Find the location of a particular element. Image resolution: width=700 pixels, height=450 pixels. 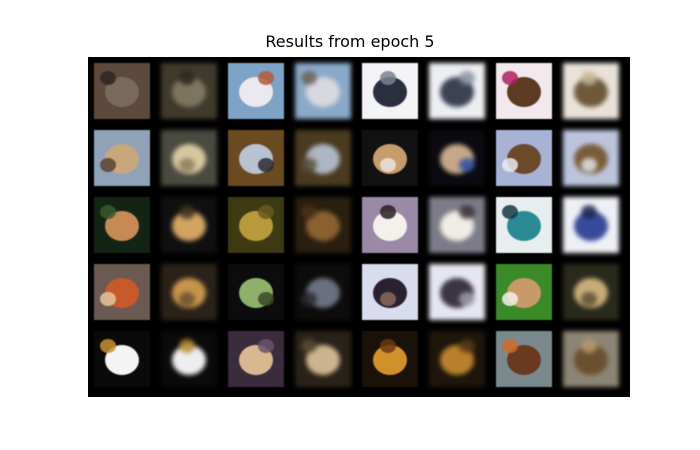

grid-tile-r2-c4-reconstruction is located at coordinates (323, 158).